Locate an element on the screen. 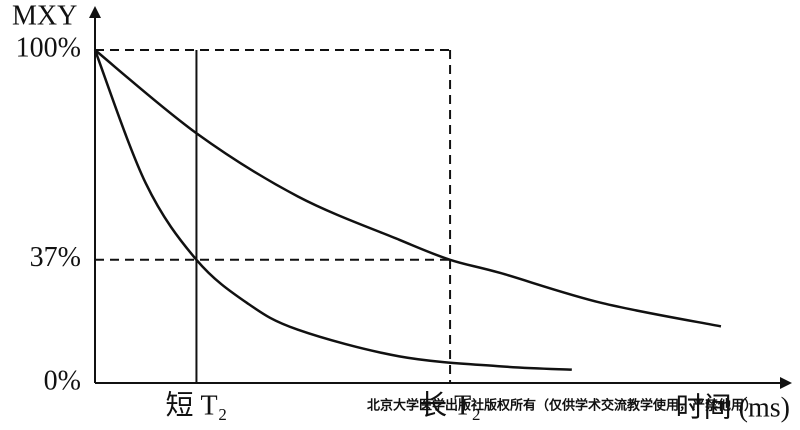 This screenshot has width=800, height=430. y-tick-label: 0% is located at coordinates (62, 380).